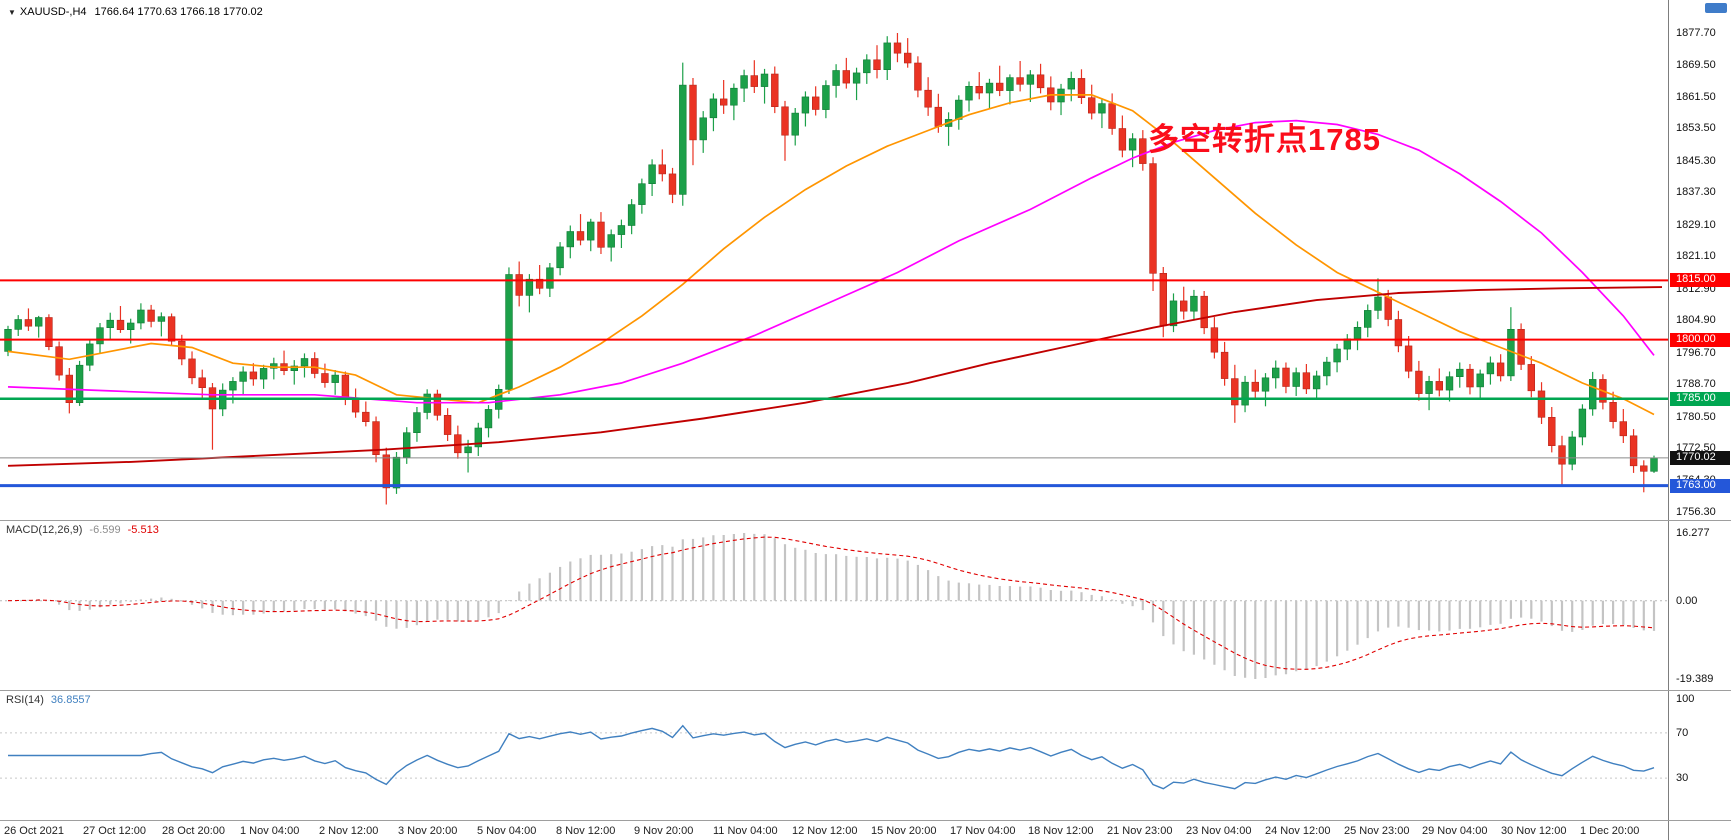  Describe the element at coordinates (1696, 384) in the screenshot. I see `axis-label: 1788.70` at that location.